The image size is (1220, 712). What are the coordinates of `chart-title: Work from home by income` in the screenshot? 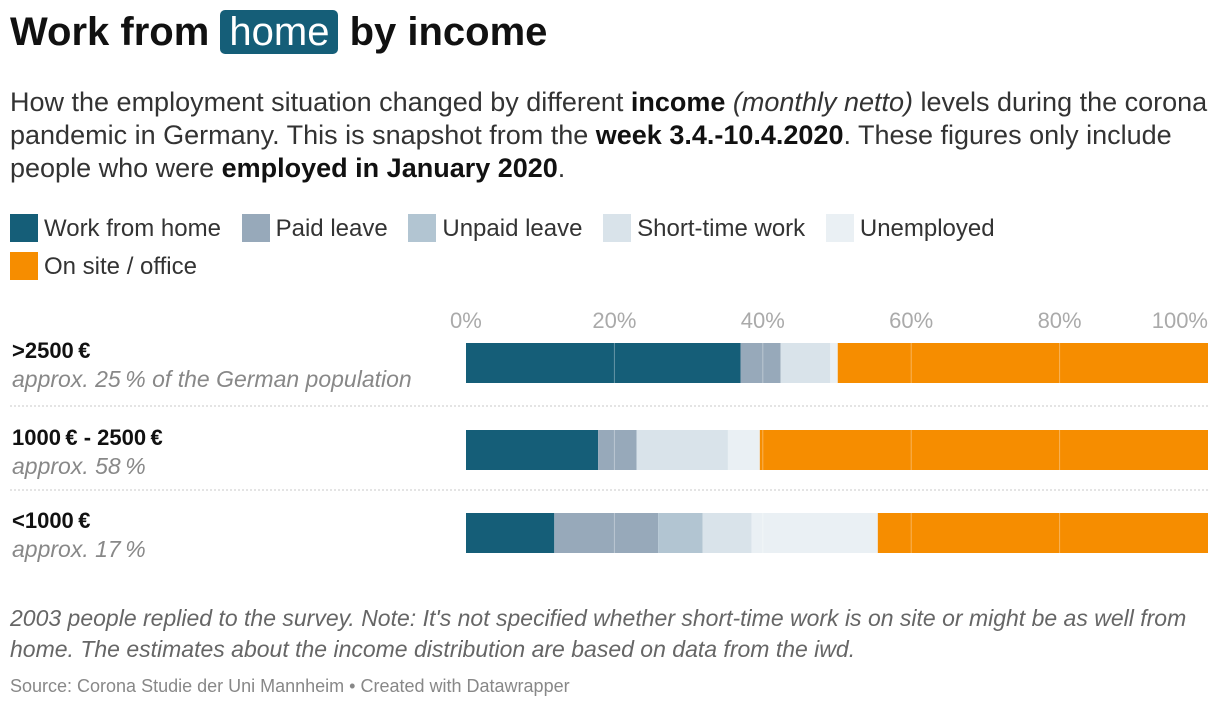 It's located at (278, 32).